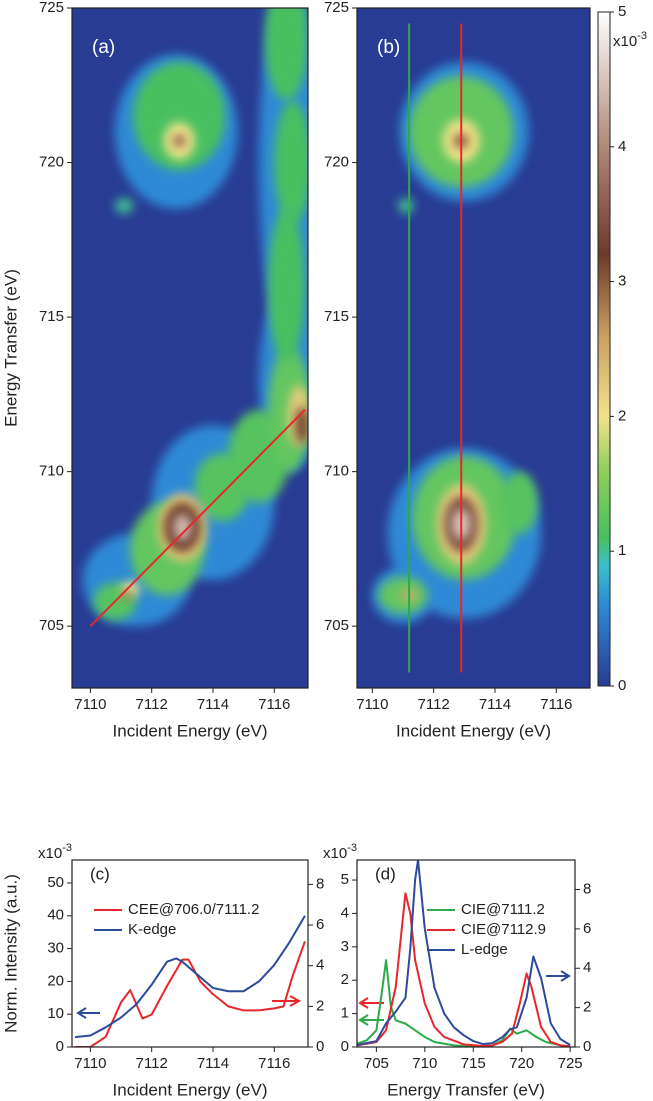  I want to click on y2-tick-label: 0, so click(320, 1046).